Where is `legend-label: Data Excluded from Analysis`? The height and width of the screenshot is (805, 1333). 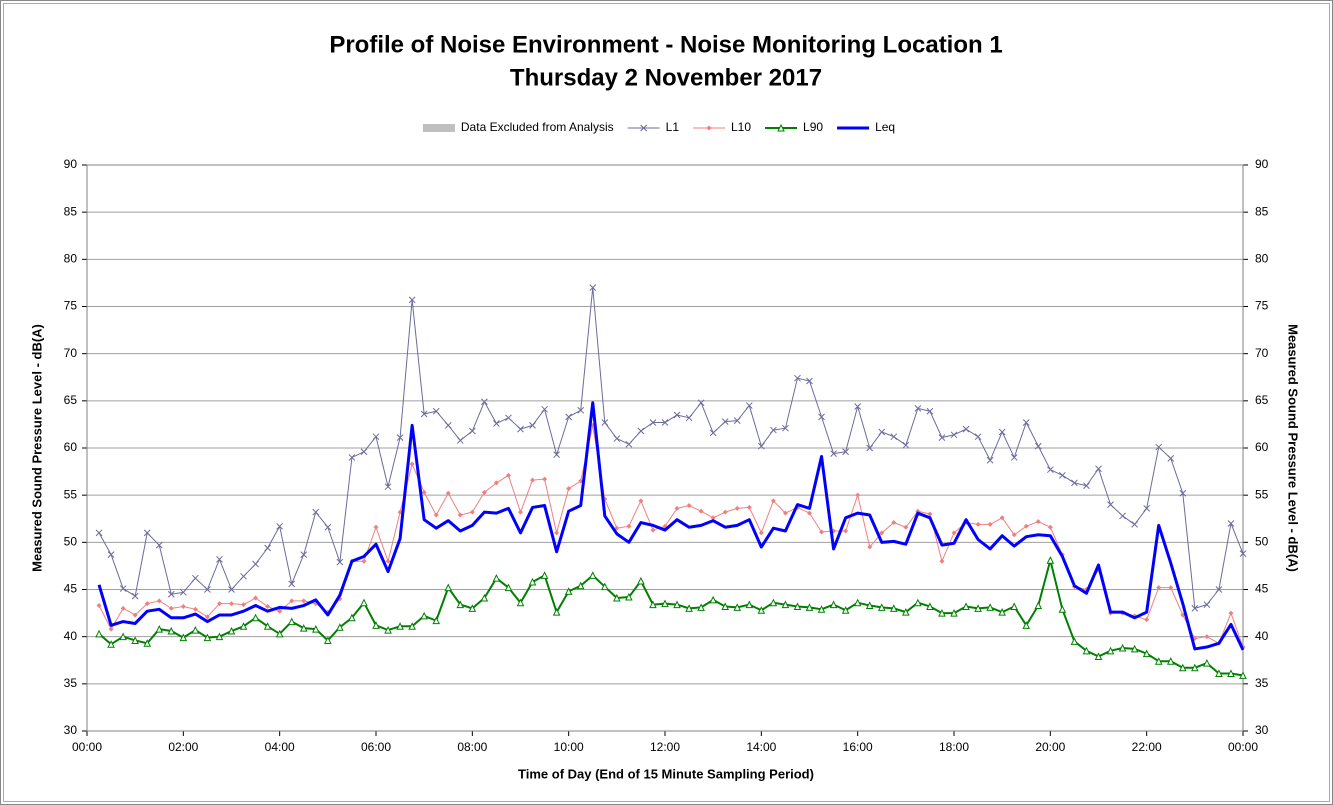
legend-label: Data Excluded from Analysis is located at coordinates (537, 127).